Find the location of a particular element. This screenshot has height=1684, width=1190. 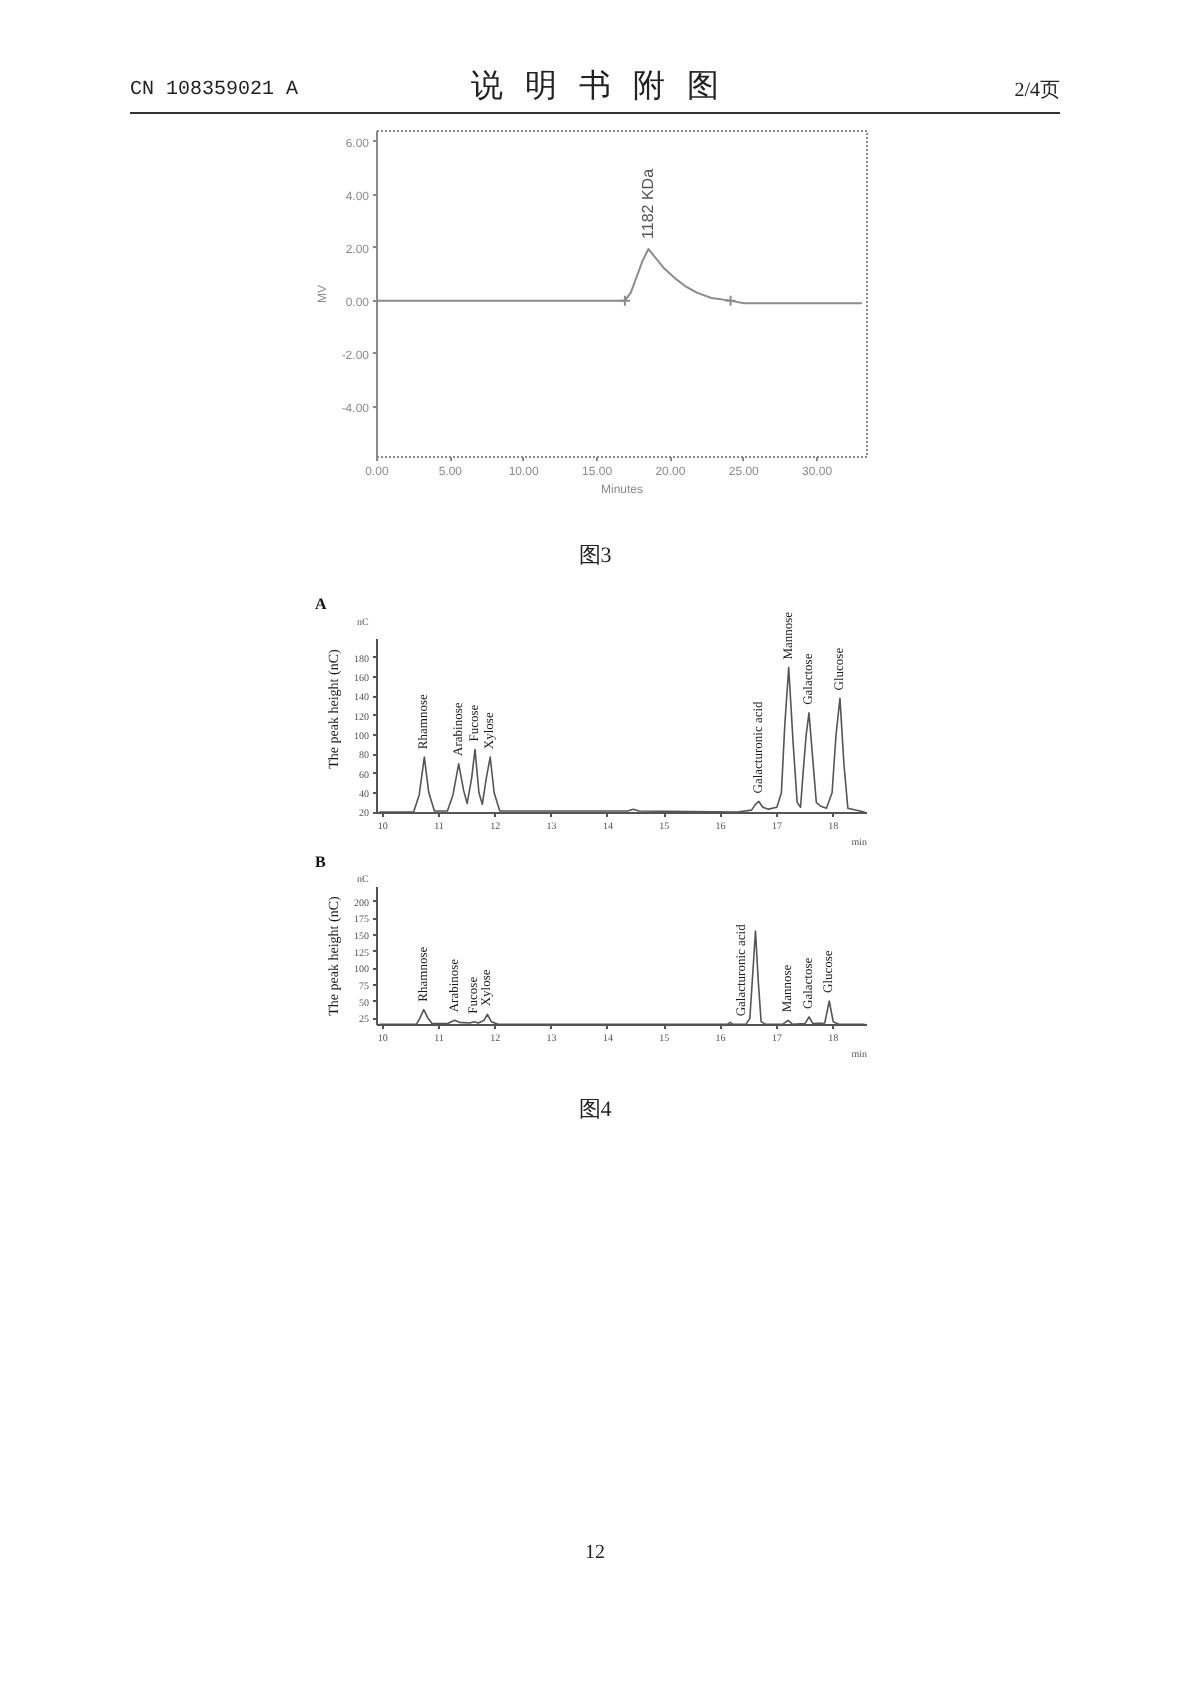

text: CN 108359021 A is located at coordinates (214, 92).